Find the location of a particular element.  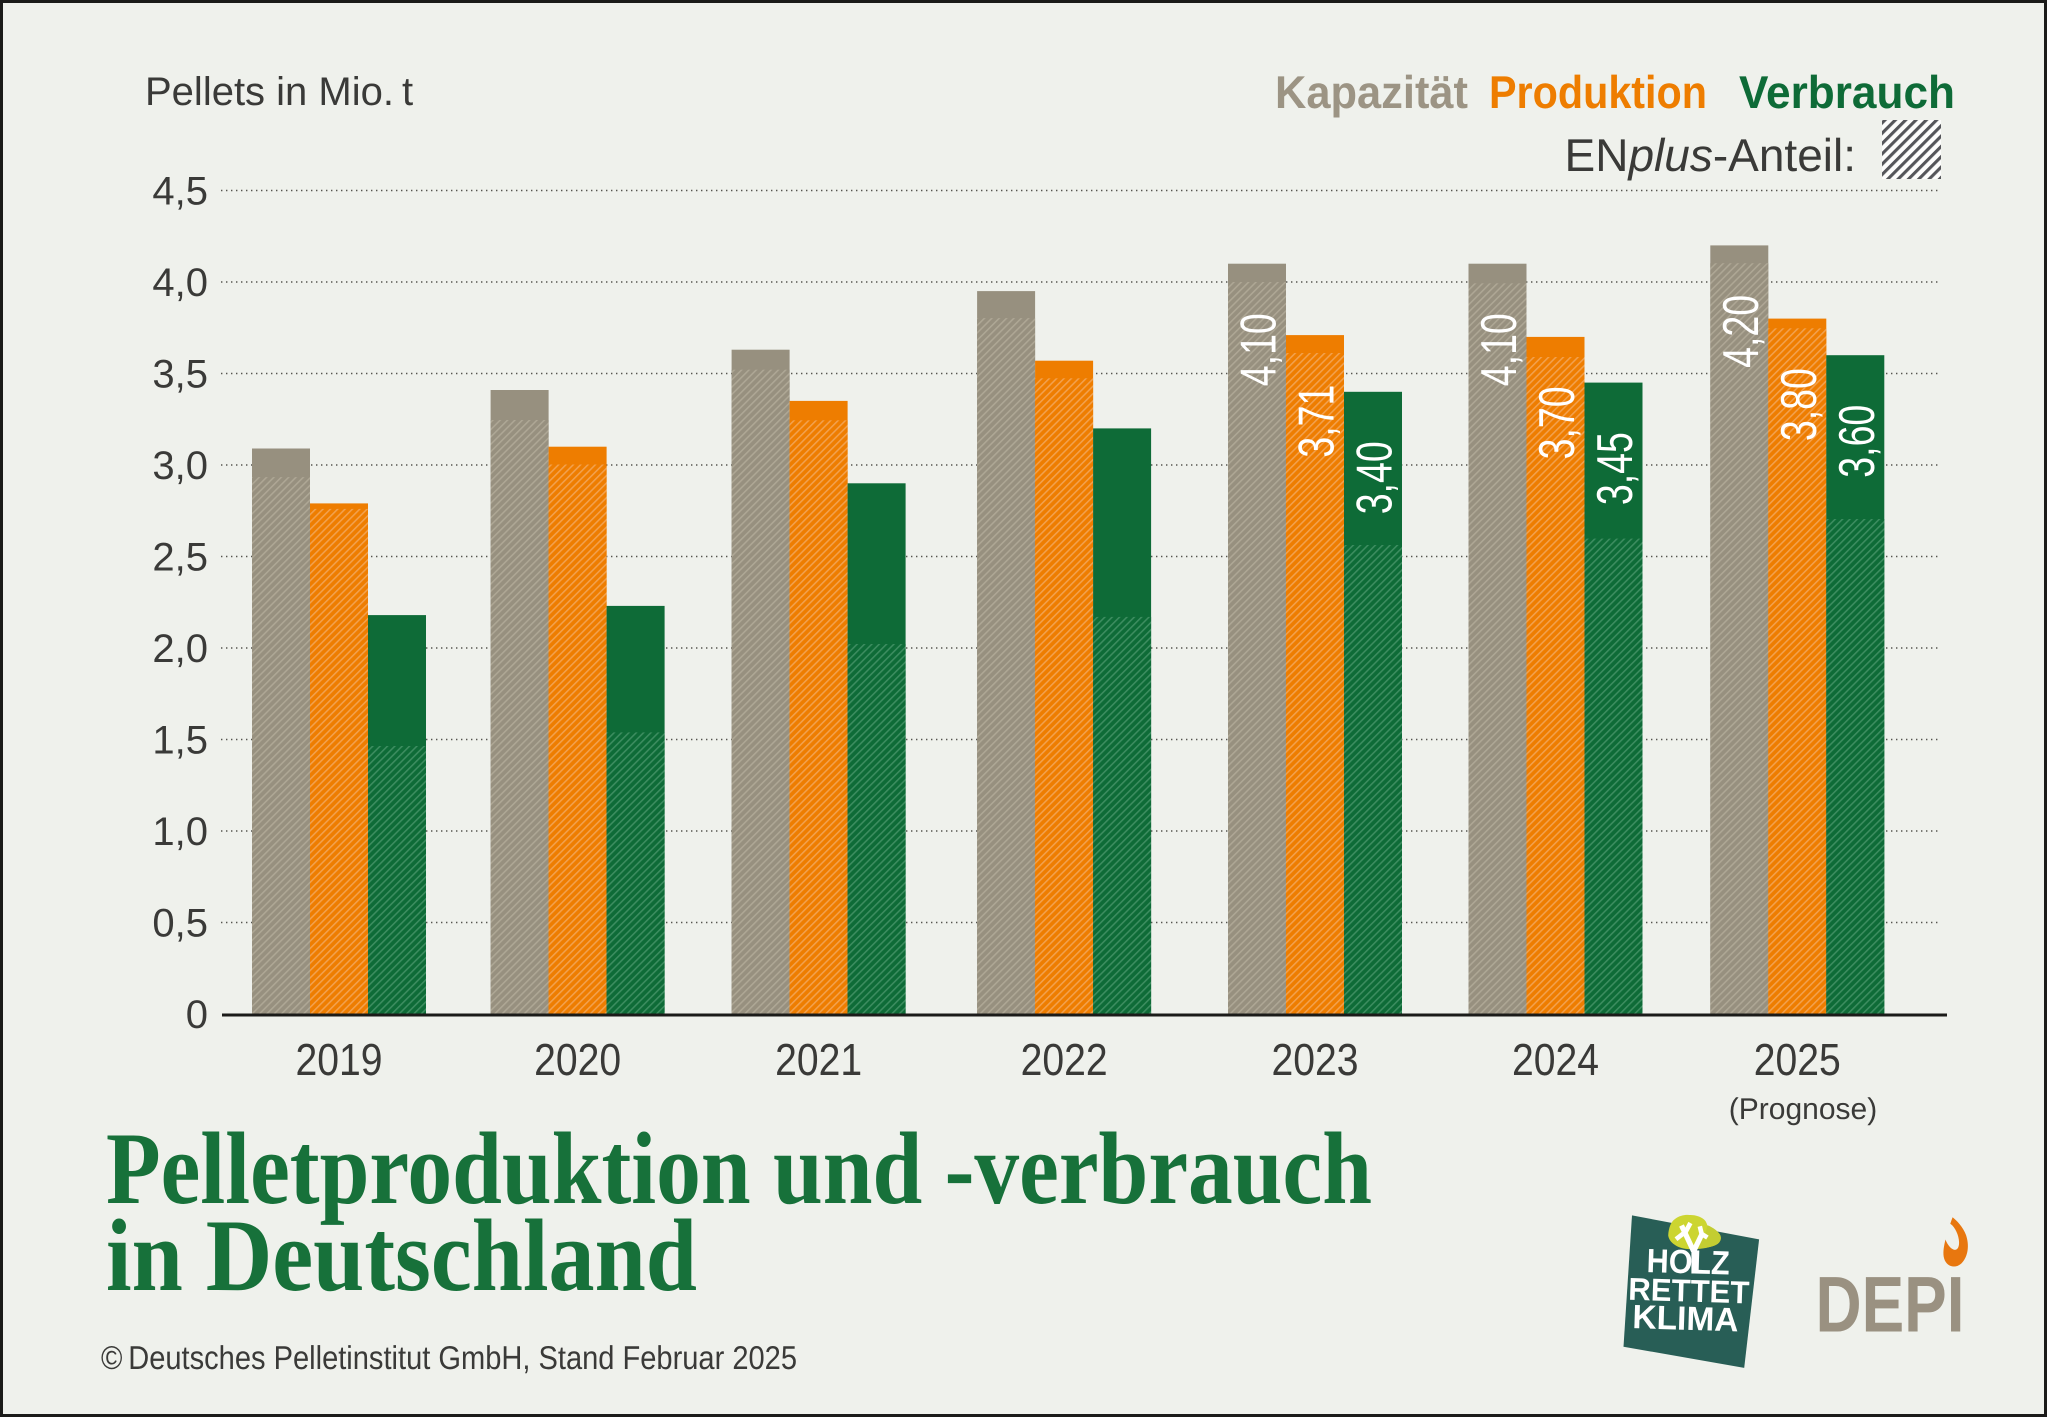

svg-text: 4,20 is located at coordinates (1740, 331).